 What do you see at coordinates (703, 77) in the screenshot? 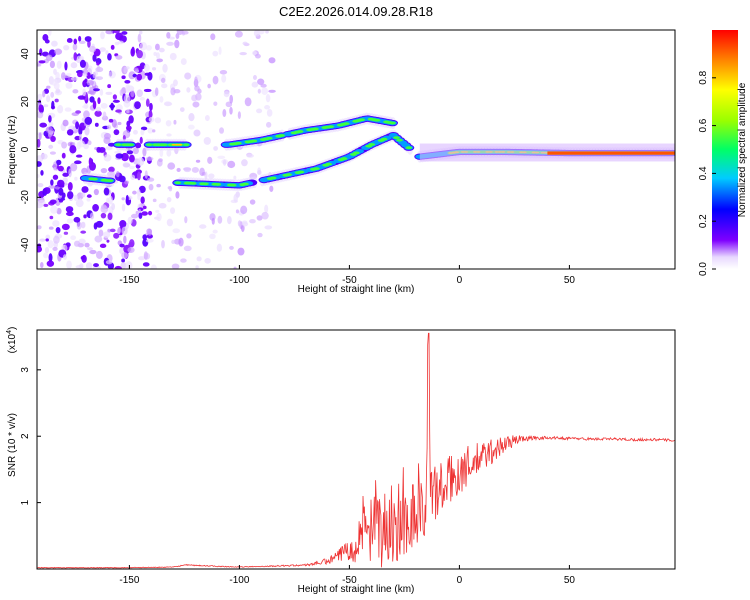
I see `colorbar-tick-label: 0.8` at bounding box center [703, 77].